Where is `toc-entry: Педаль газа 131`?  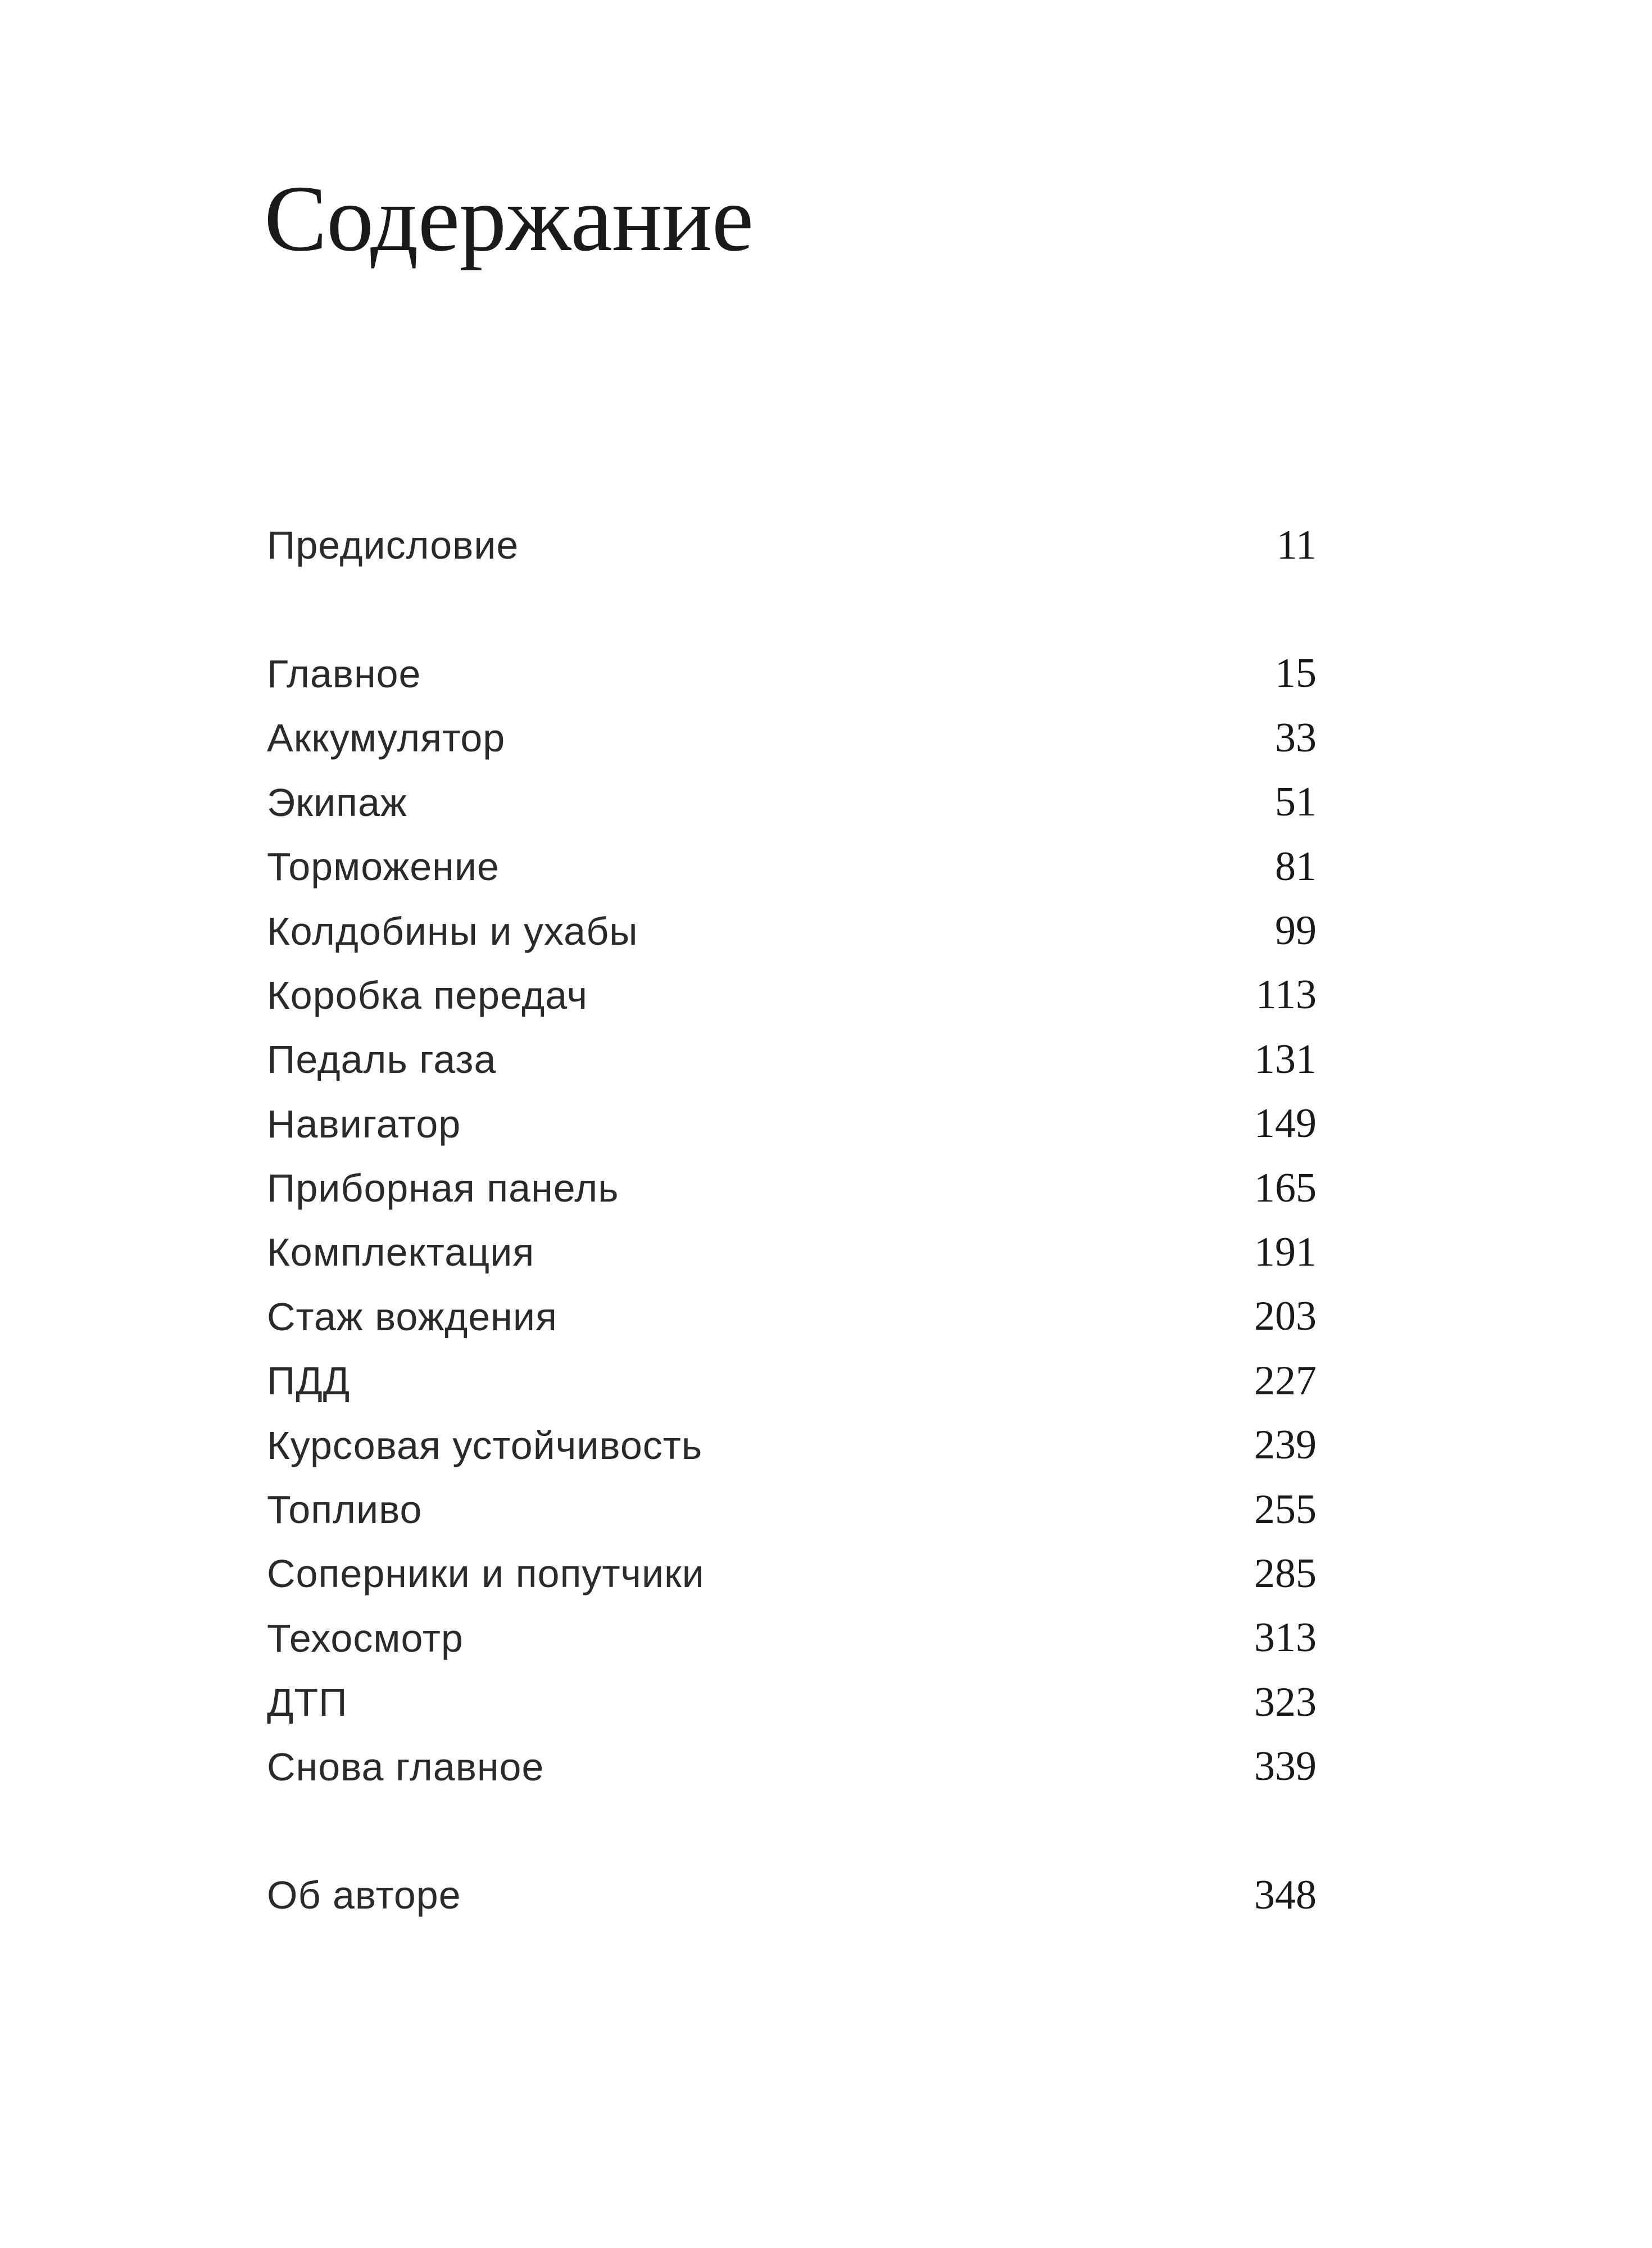
toc-entry: Педаль газа 131 is located at coordinates (792, 1059).